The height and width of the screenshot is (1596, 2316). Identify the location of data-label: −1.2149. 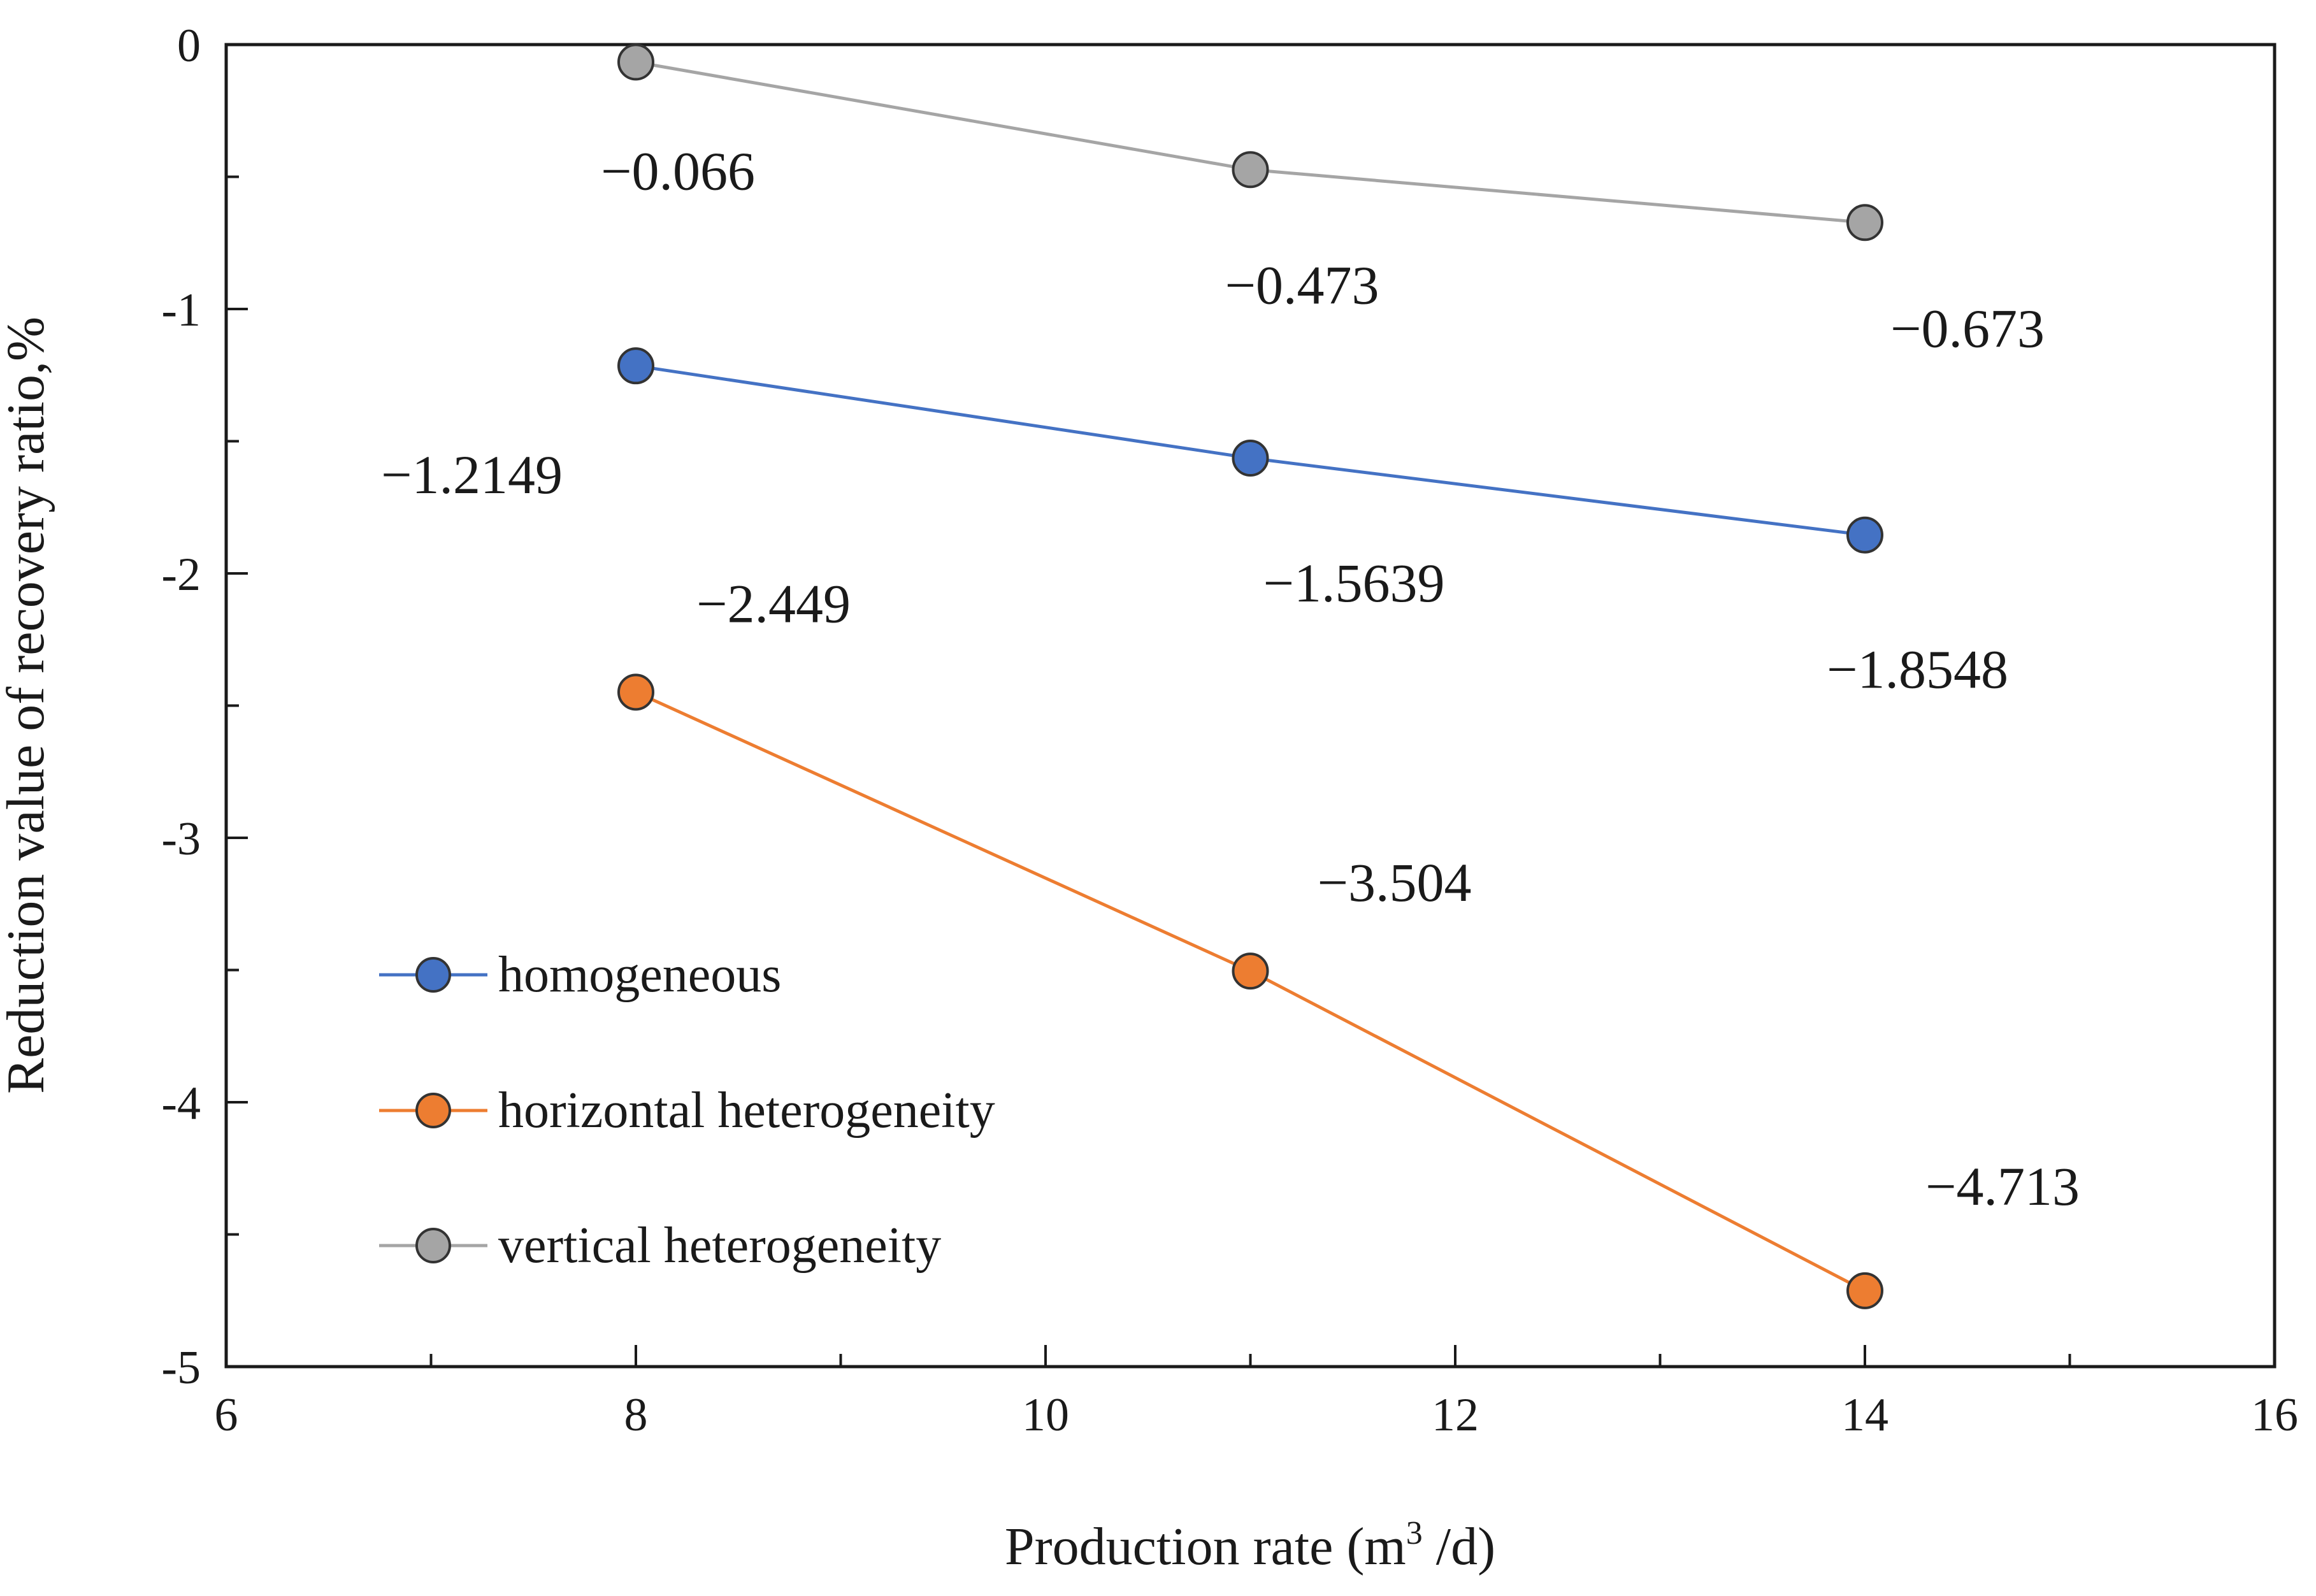
(472, 474).